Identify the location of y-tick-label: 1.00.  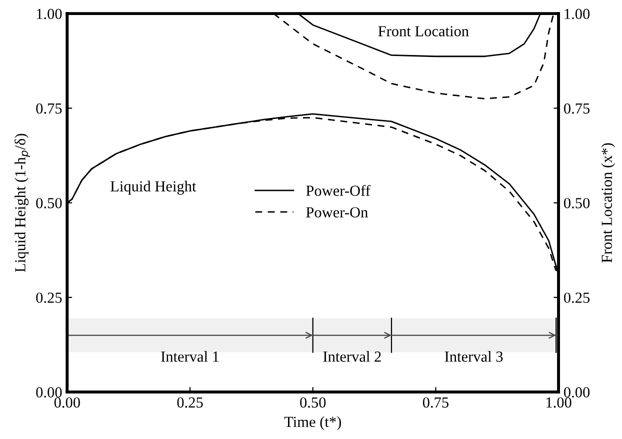
(49, 14).